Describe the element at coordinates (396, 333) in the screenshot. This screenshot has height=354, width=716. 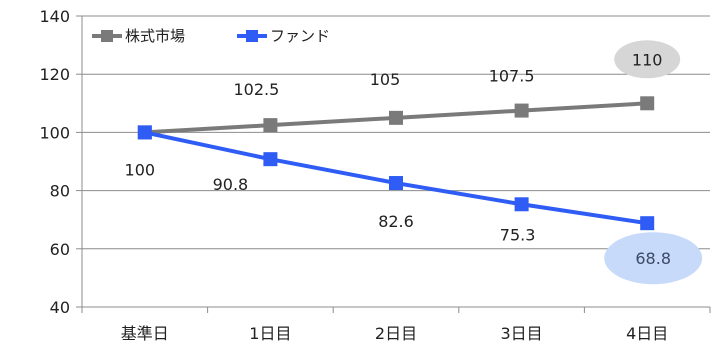
I see `x-tick-label: 2日目` at that location.